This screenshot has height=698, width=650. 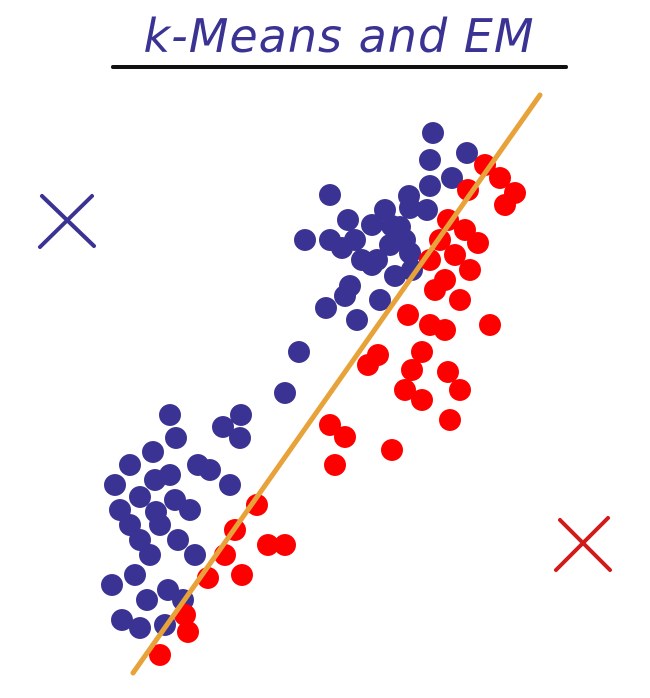 What do you see at coordinates (338, 36) in the screenshot?
I see `page-title: k-Means and EM` at bounding box center [338, 36].